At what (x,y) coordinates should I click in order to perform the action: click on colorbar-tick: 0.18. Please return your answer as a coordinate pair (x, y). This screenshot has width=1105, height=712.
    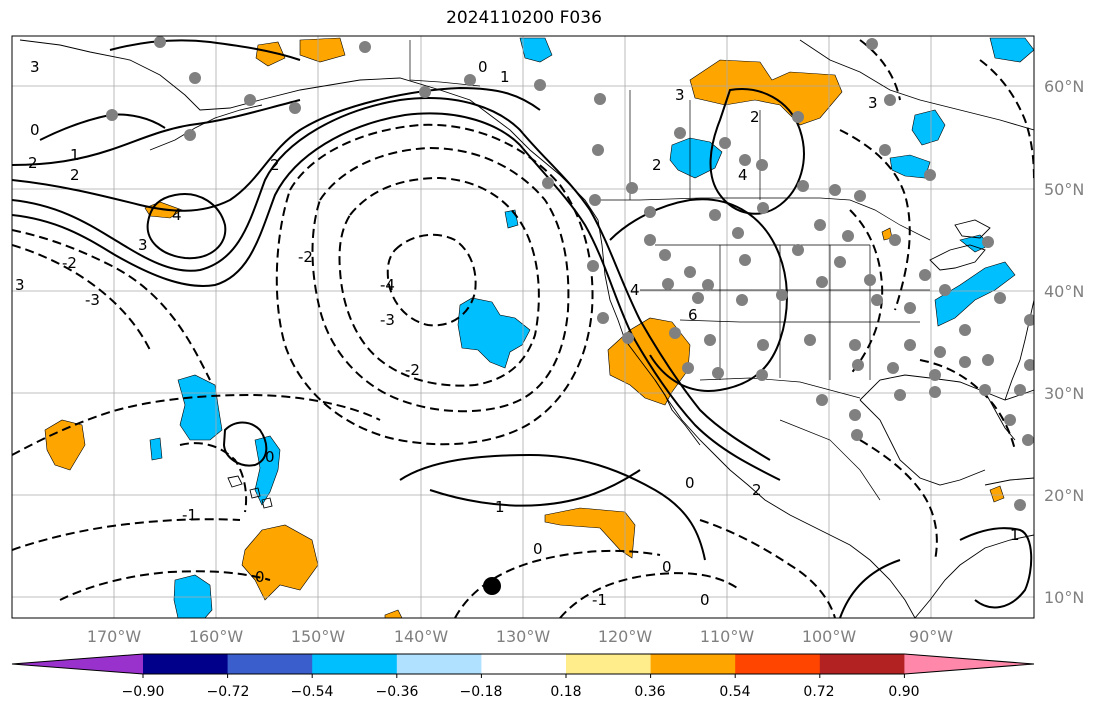
    Looking at the image, I should click on (565, 692).